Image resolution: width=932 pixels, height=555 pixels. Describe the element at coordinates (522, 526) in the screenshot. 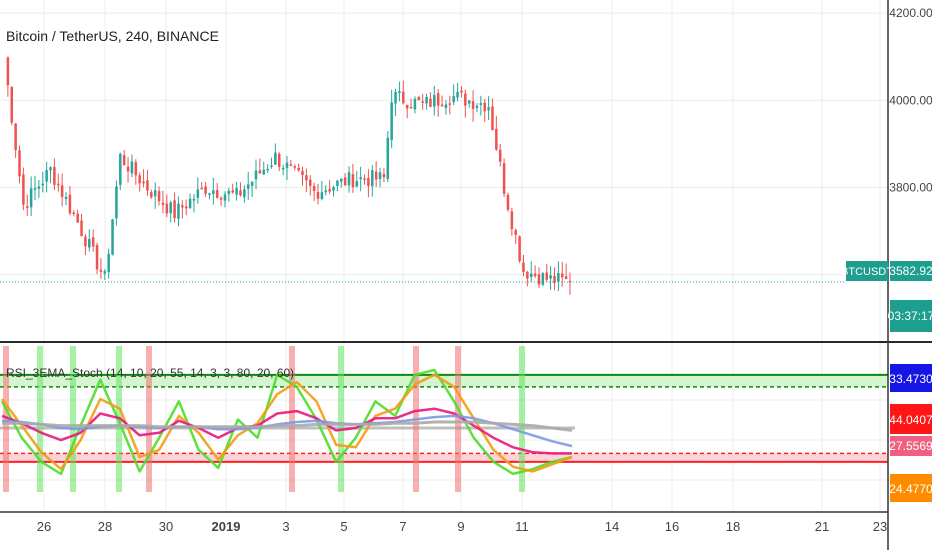

I see `time-tick-8: 11` at that location.